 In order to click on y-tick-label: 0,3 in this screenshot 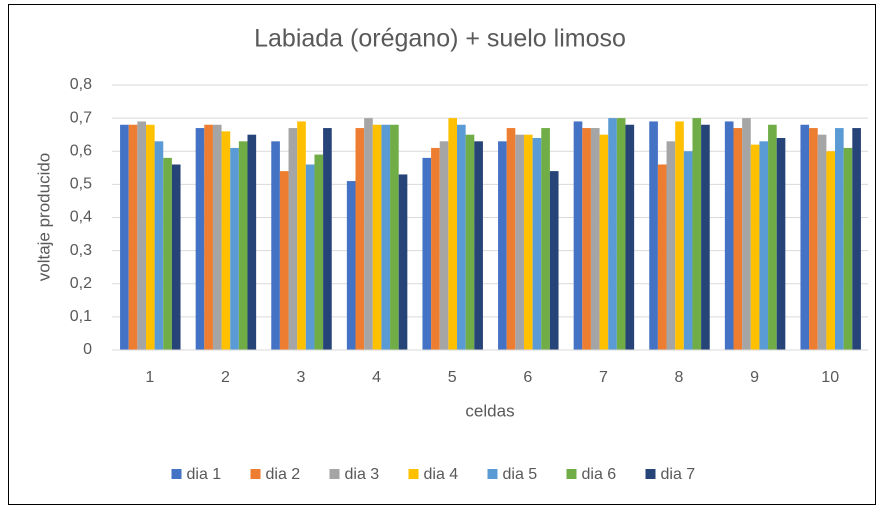, I will do `click(81, 250)`.